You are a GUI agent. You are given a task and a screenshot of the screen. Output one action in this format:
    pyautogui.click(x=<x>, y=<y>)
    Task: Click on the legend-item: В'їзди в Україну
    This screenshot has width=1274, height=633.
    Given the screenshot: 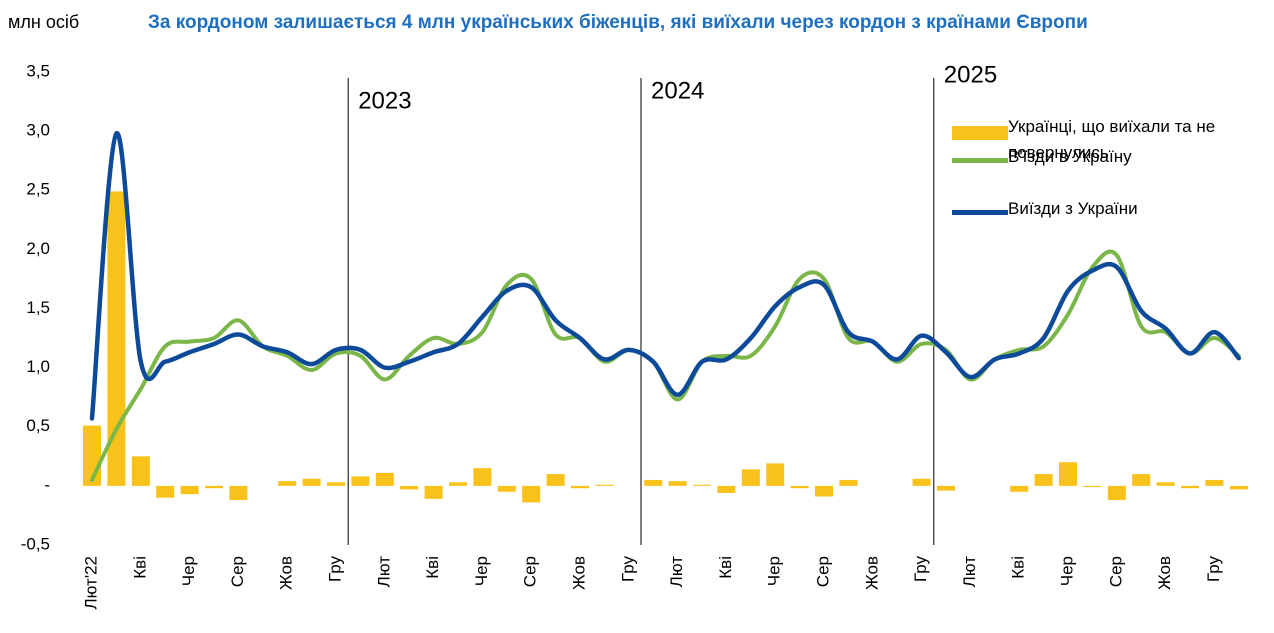 What is the action you would take?
    pyautogui.click(x=1107, y=158)
    